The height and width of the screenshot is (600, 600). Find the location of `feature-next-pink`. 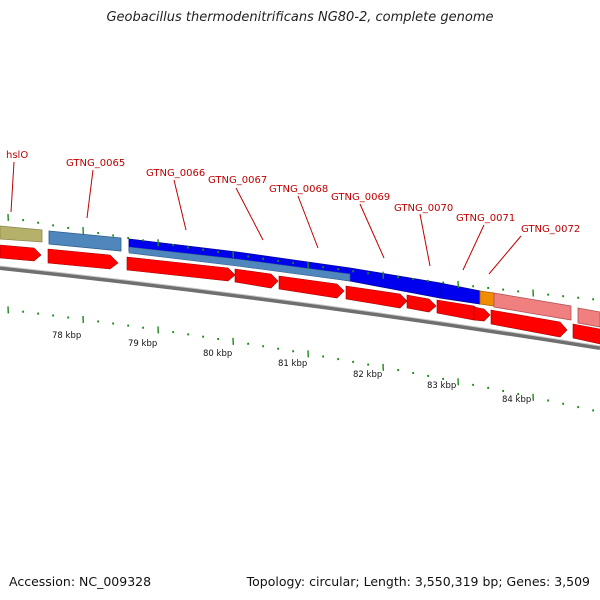

feature-next-pink is located at coordinates (588, 317).